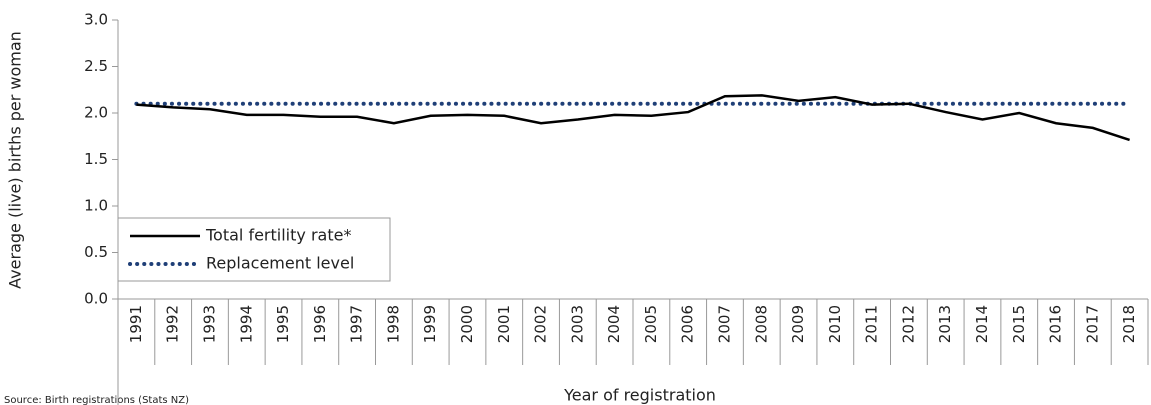  What do you see at coordinates (577, 324) in the screenshot?
I see `x-tick-label: 2003` at bounding box center [577, 324].